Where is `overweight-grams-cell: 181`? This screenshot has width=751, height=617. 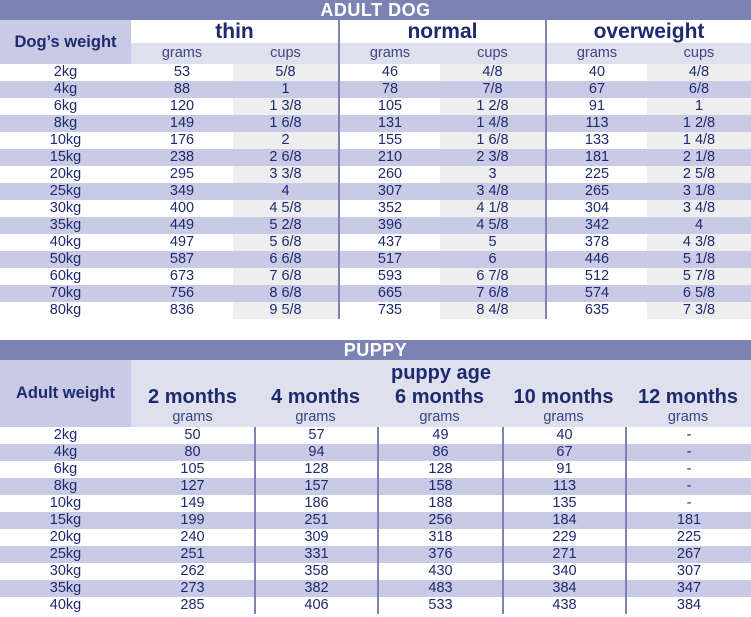
overweight-grams-cell: 181 is located at coordinates (596, 157).